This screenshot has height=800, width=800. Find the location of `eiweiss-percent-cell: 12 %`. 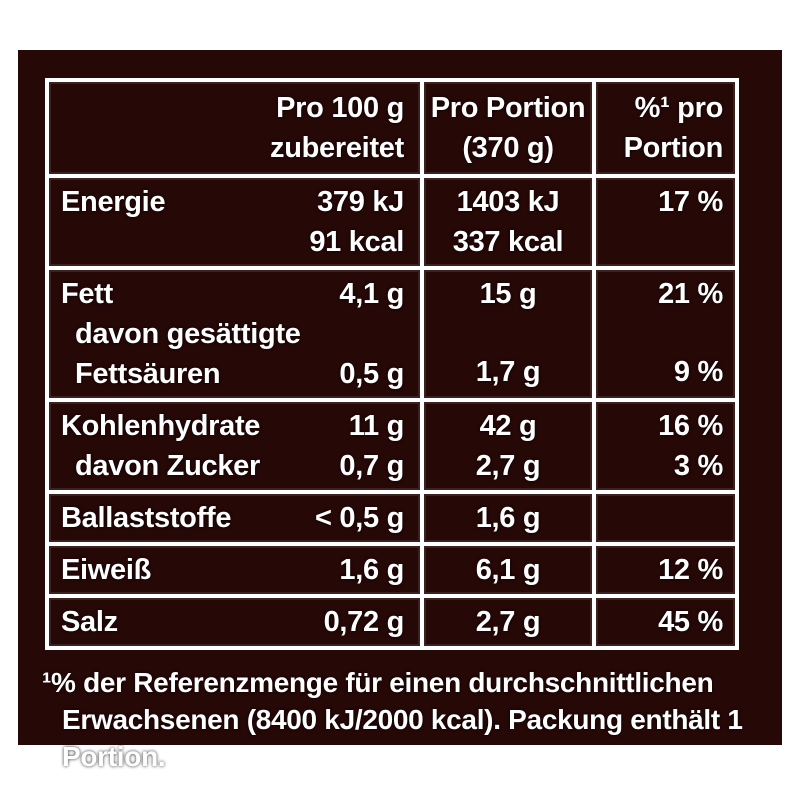

eiweiss-percent-cell: 12 % is located at coordinates (665, 570).